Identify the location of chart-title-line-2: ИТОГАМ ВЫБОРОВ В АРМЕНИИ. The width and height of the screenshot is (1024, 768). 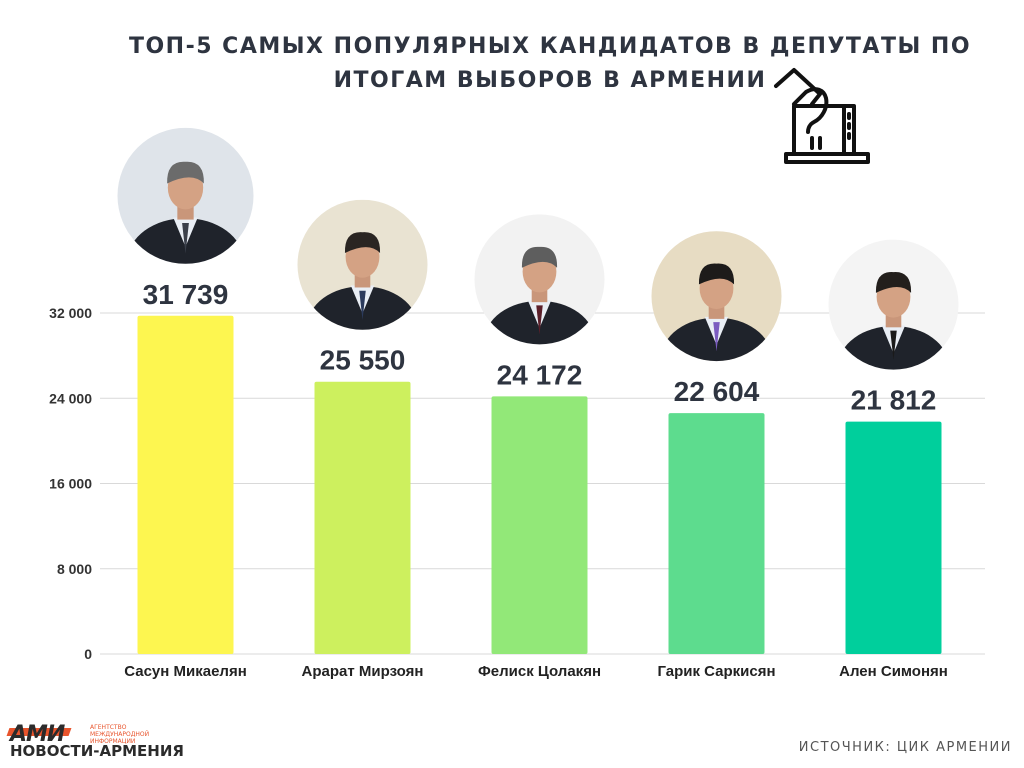
(550, 80).